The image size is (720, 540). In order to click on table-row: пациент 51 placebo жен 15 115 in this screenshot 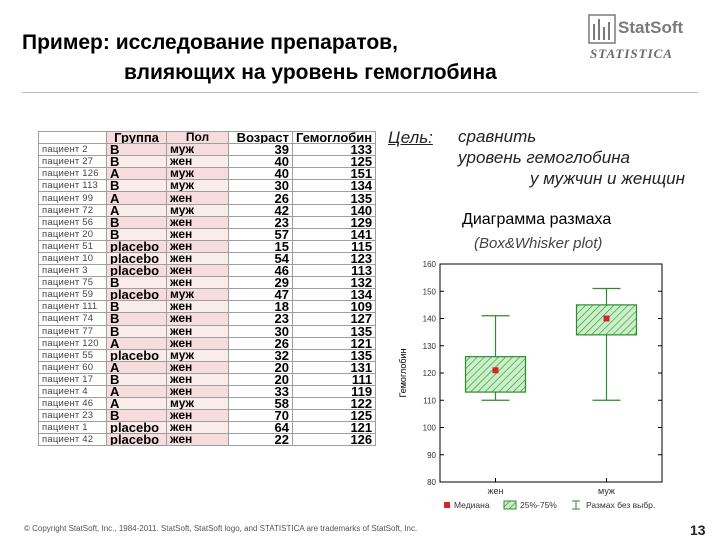, I will do `click(207, 246)`.